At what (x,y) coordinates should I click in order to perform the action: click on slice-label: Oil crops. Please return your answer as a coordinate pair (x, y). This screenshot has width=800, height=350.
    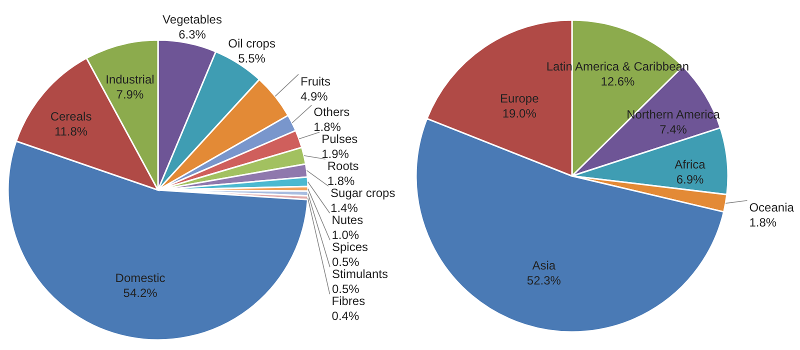
    Looking at the image, I should click on (252, 43).